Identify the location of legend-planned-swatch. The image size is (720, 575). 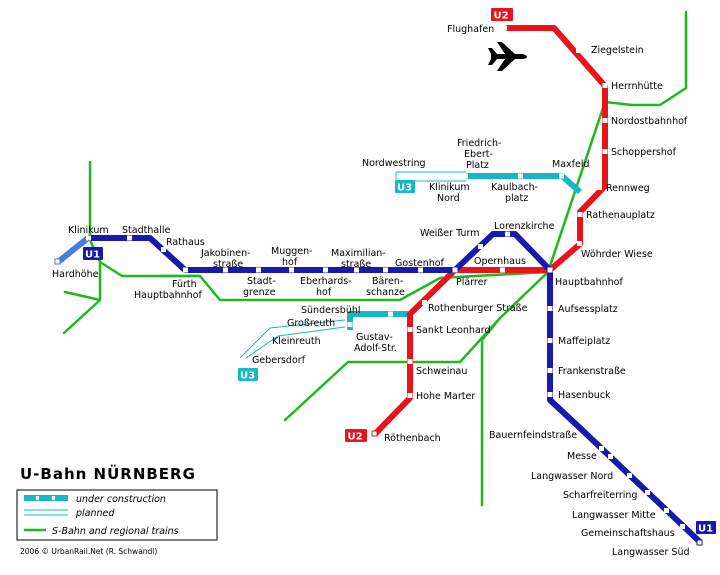
(46, 512).